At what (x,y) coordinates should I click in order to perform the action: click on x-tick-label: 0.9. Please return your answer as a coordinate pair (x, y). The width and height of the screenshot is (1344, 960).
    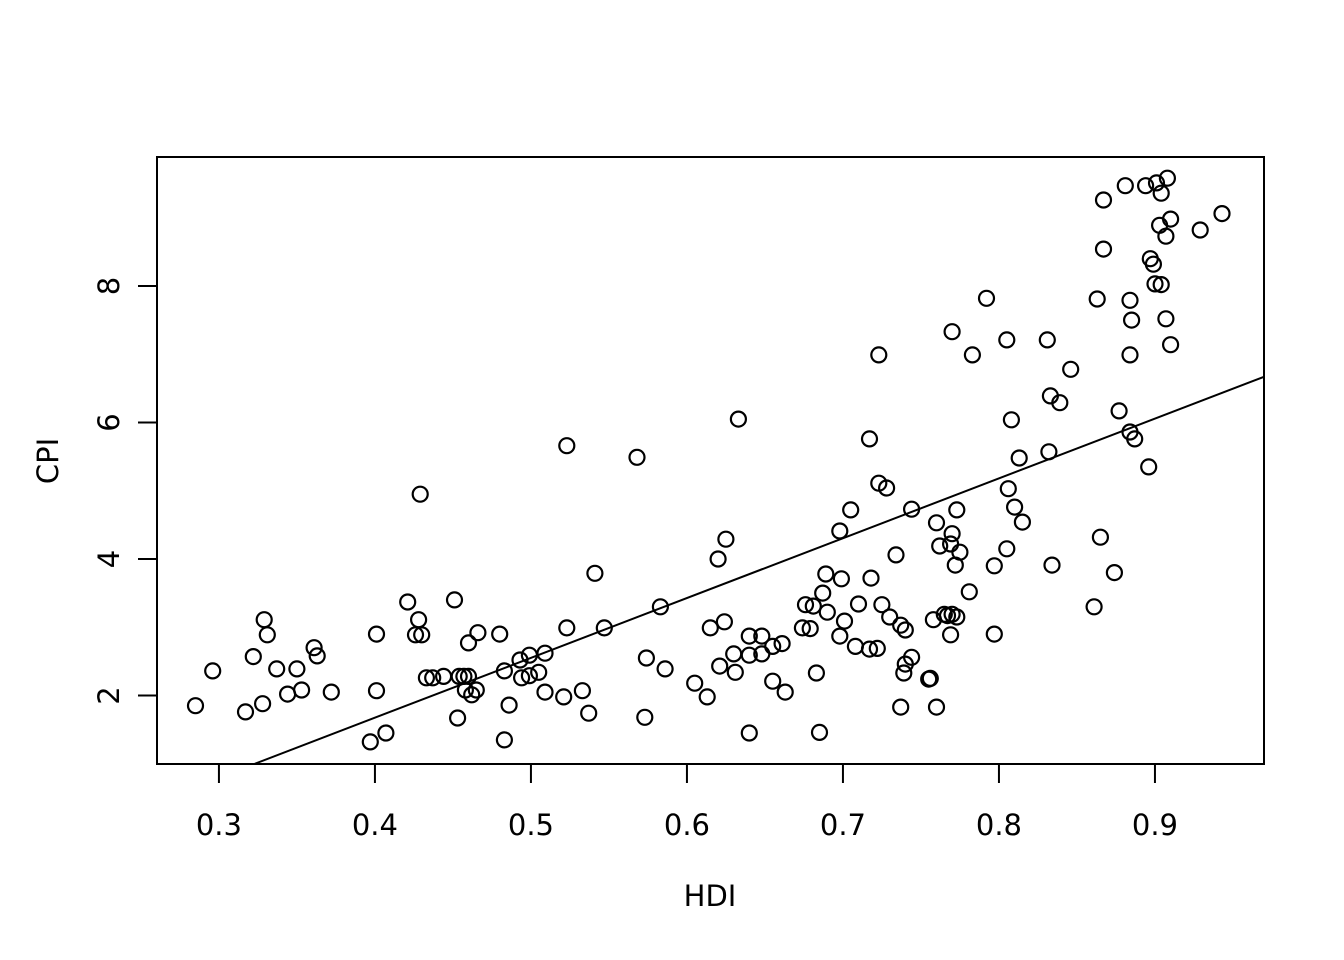
    Looking at the image, I should click on (1155, 825).